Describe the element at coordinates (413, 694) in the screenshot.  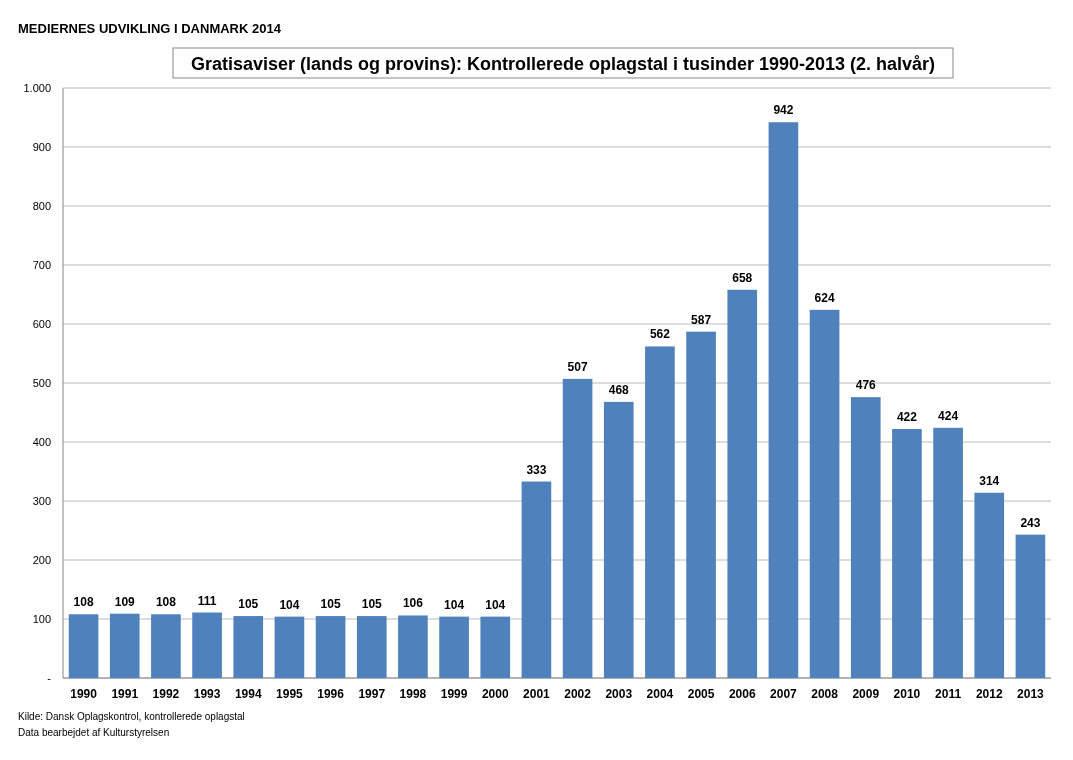
I see `x-tick-label: 1998` at that location.